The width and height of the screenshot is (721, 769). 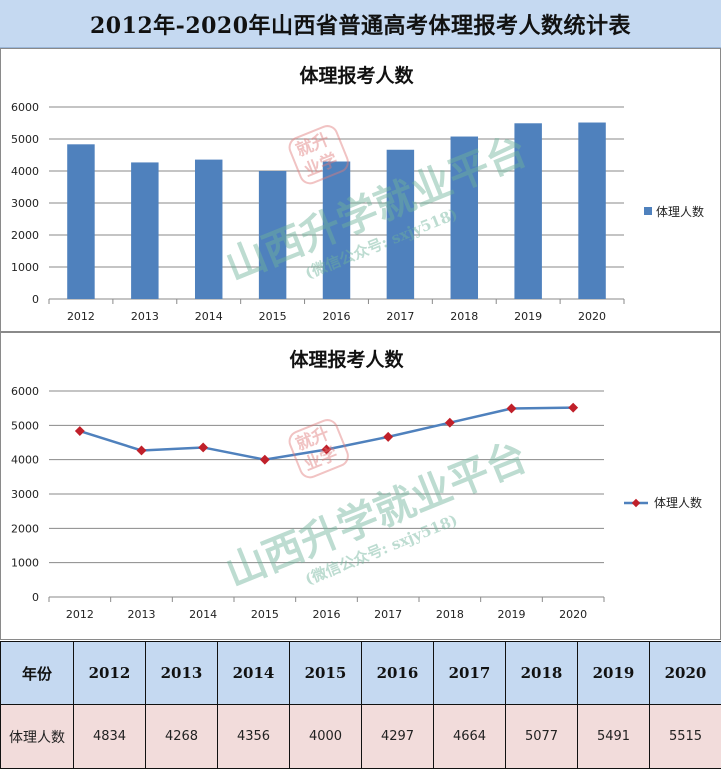 What do you see at coordinates (37, 737) in the screenshot?
I see `table-row-label: 体理人数` at bounding box center [37, 737].